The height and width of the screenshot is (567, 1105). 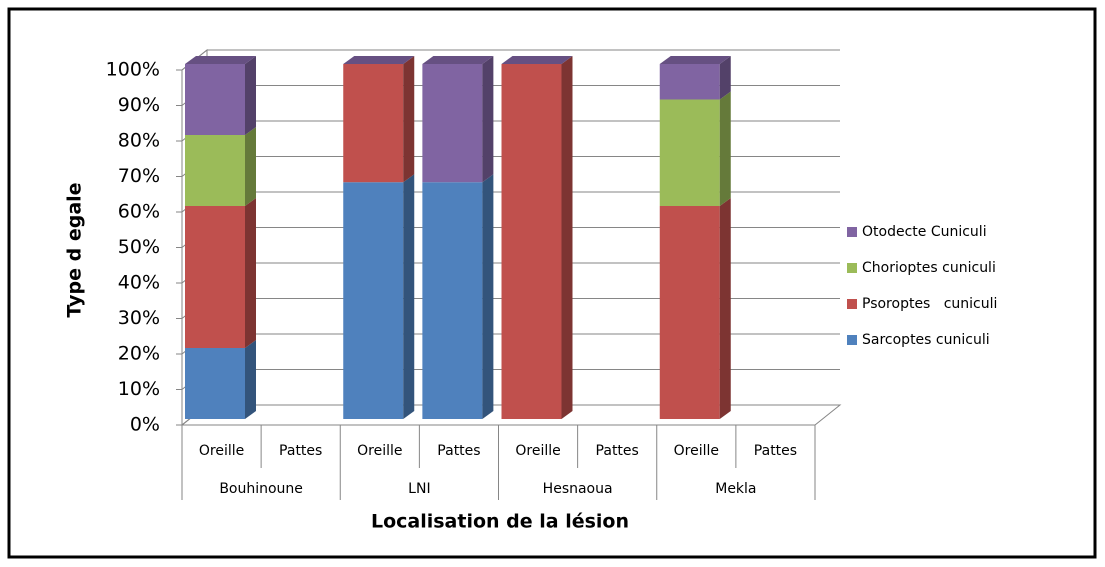 I want to click on y-tick-label: 30%, so click(x=139, y=318).